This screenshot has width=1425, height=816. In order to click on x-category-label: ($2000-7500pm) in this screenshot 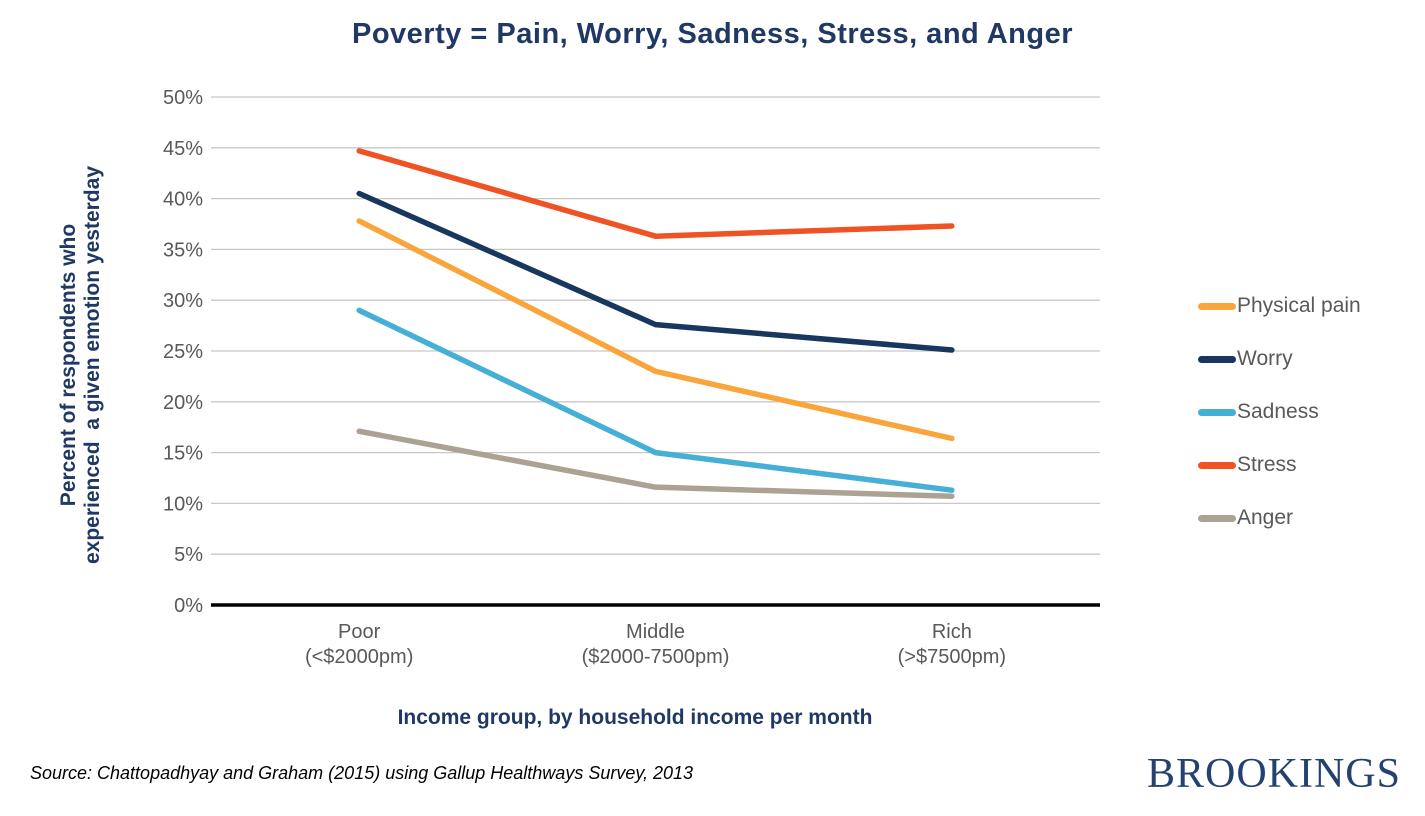, I will do `click(656, 657)`.